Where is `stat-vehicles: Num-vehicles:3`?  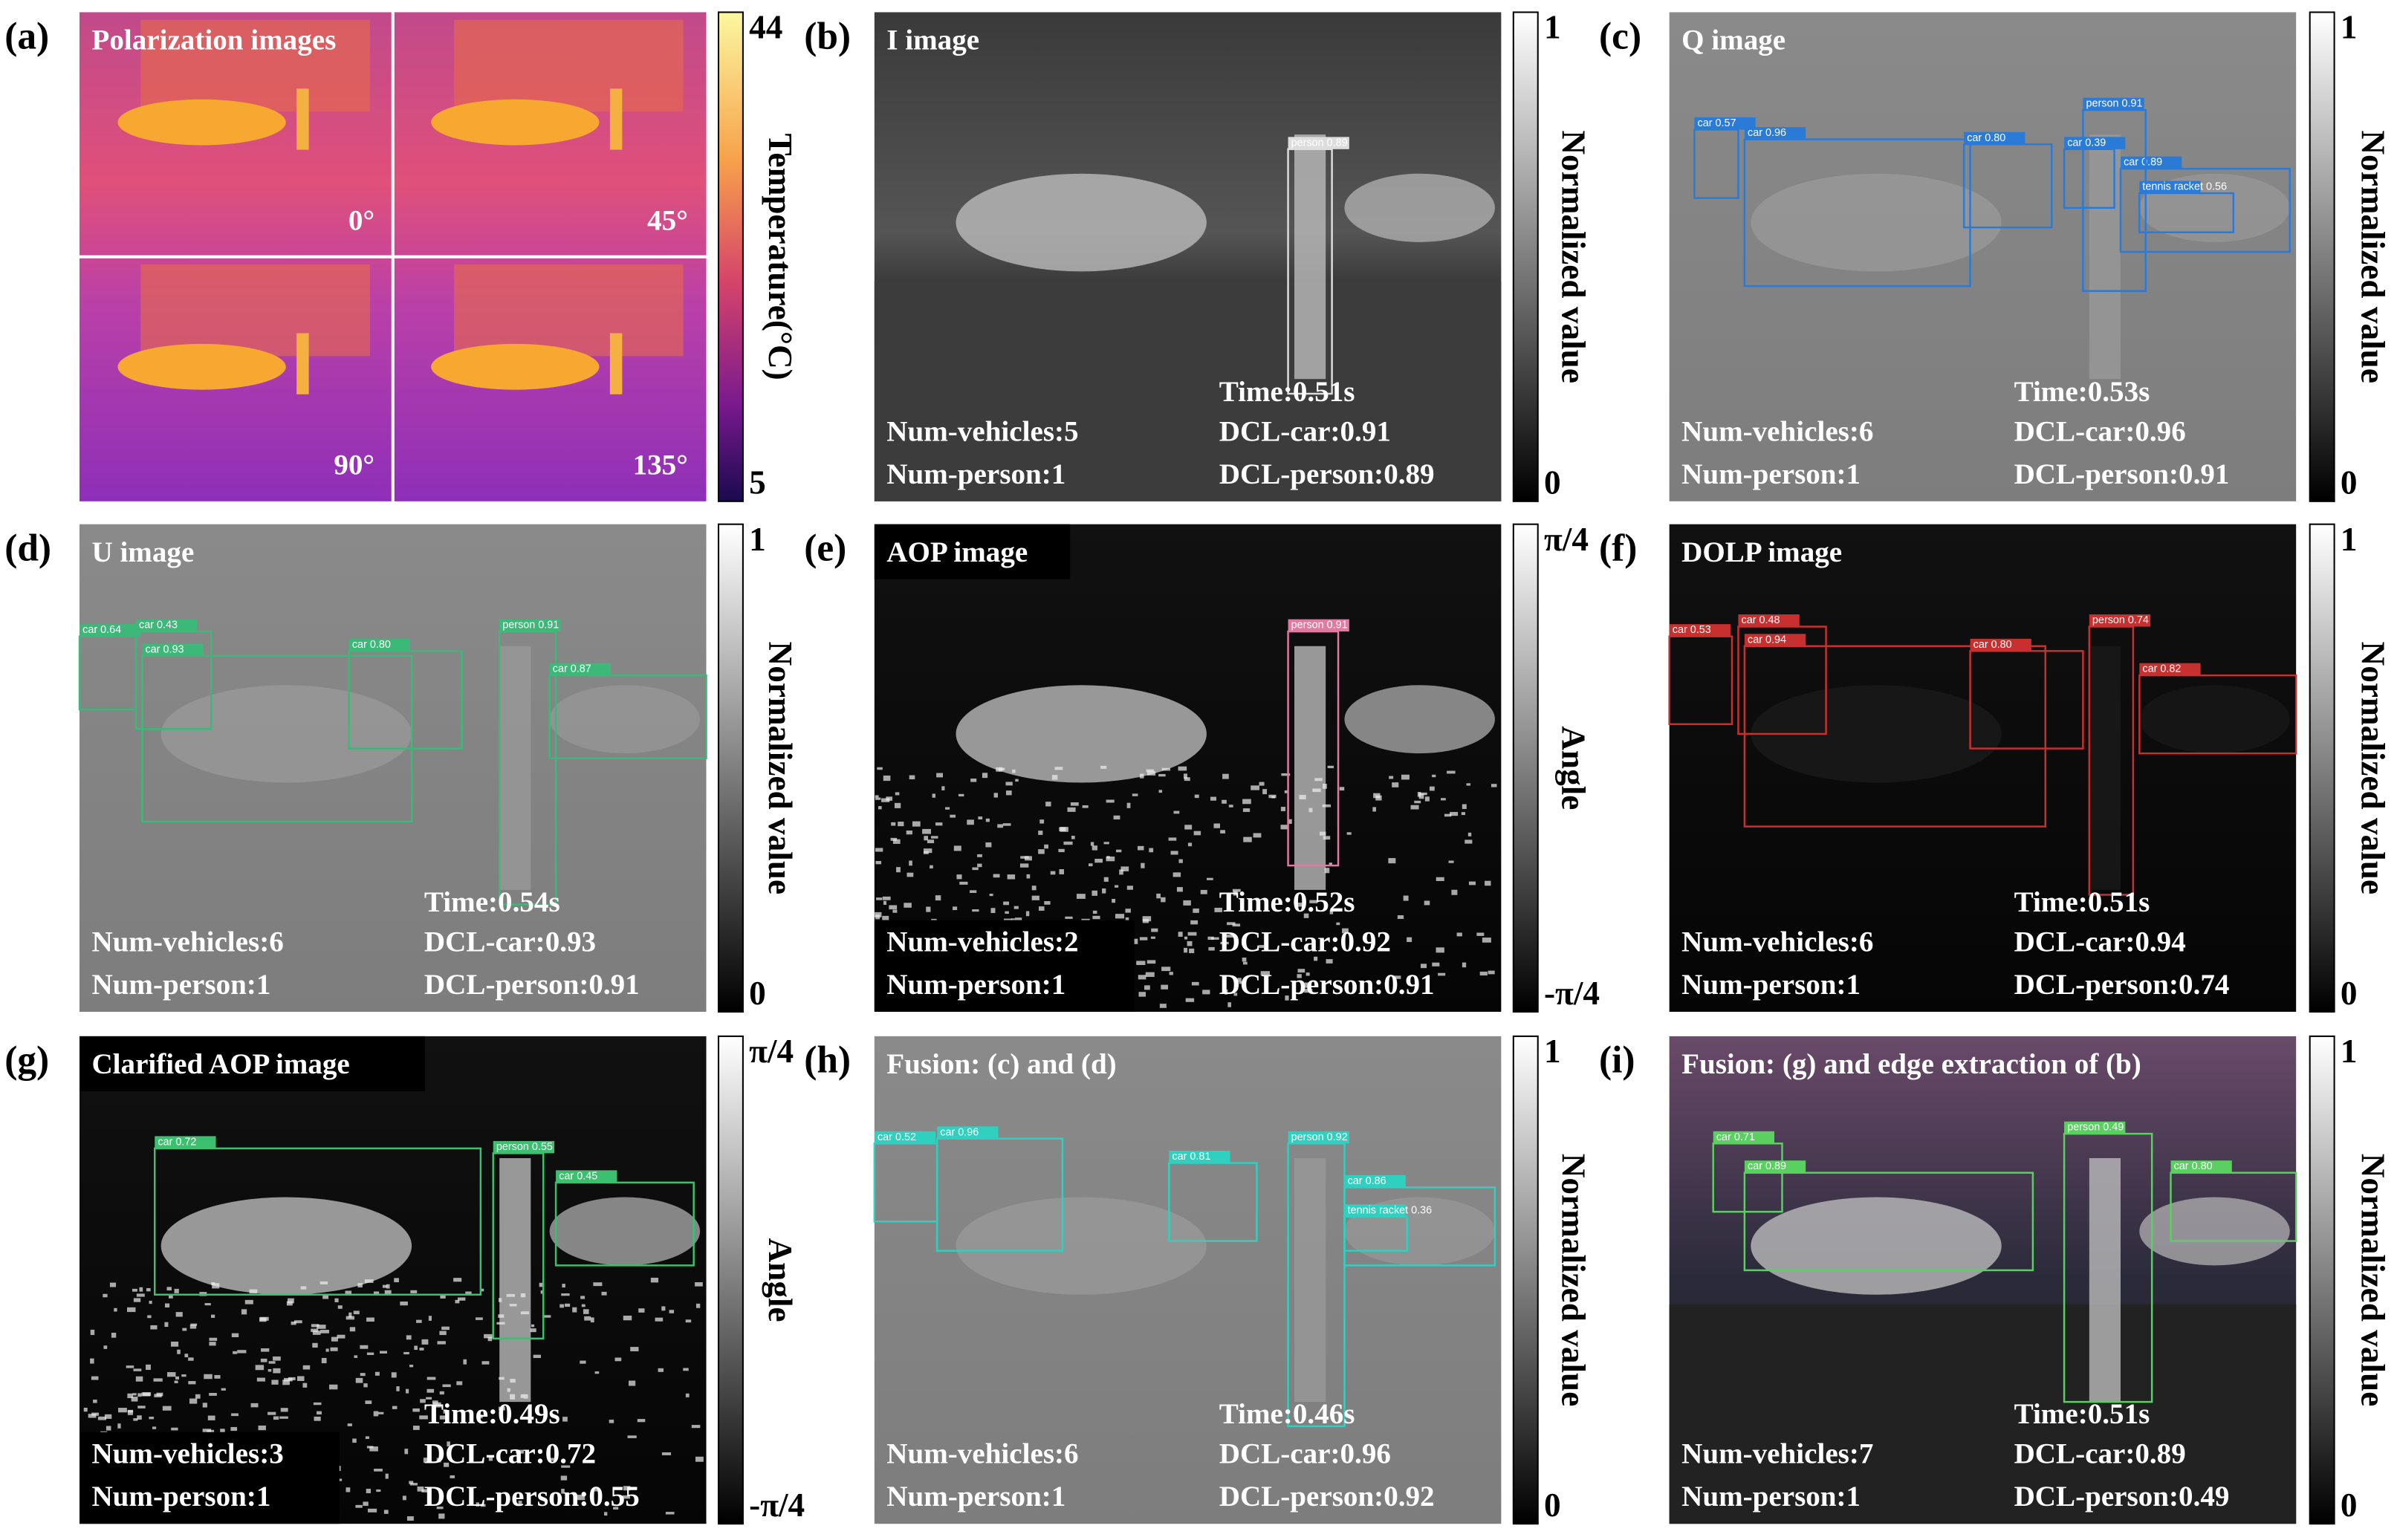
stat-vehicles: Num-vehicles:3 is located at coordinates (187, 1454).